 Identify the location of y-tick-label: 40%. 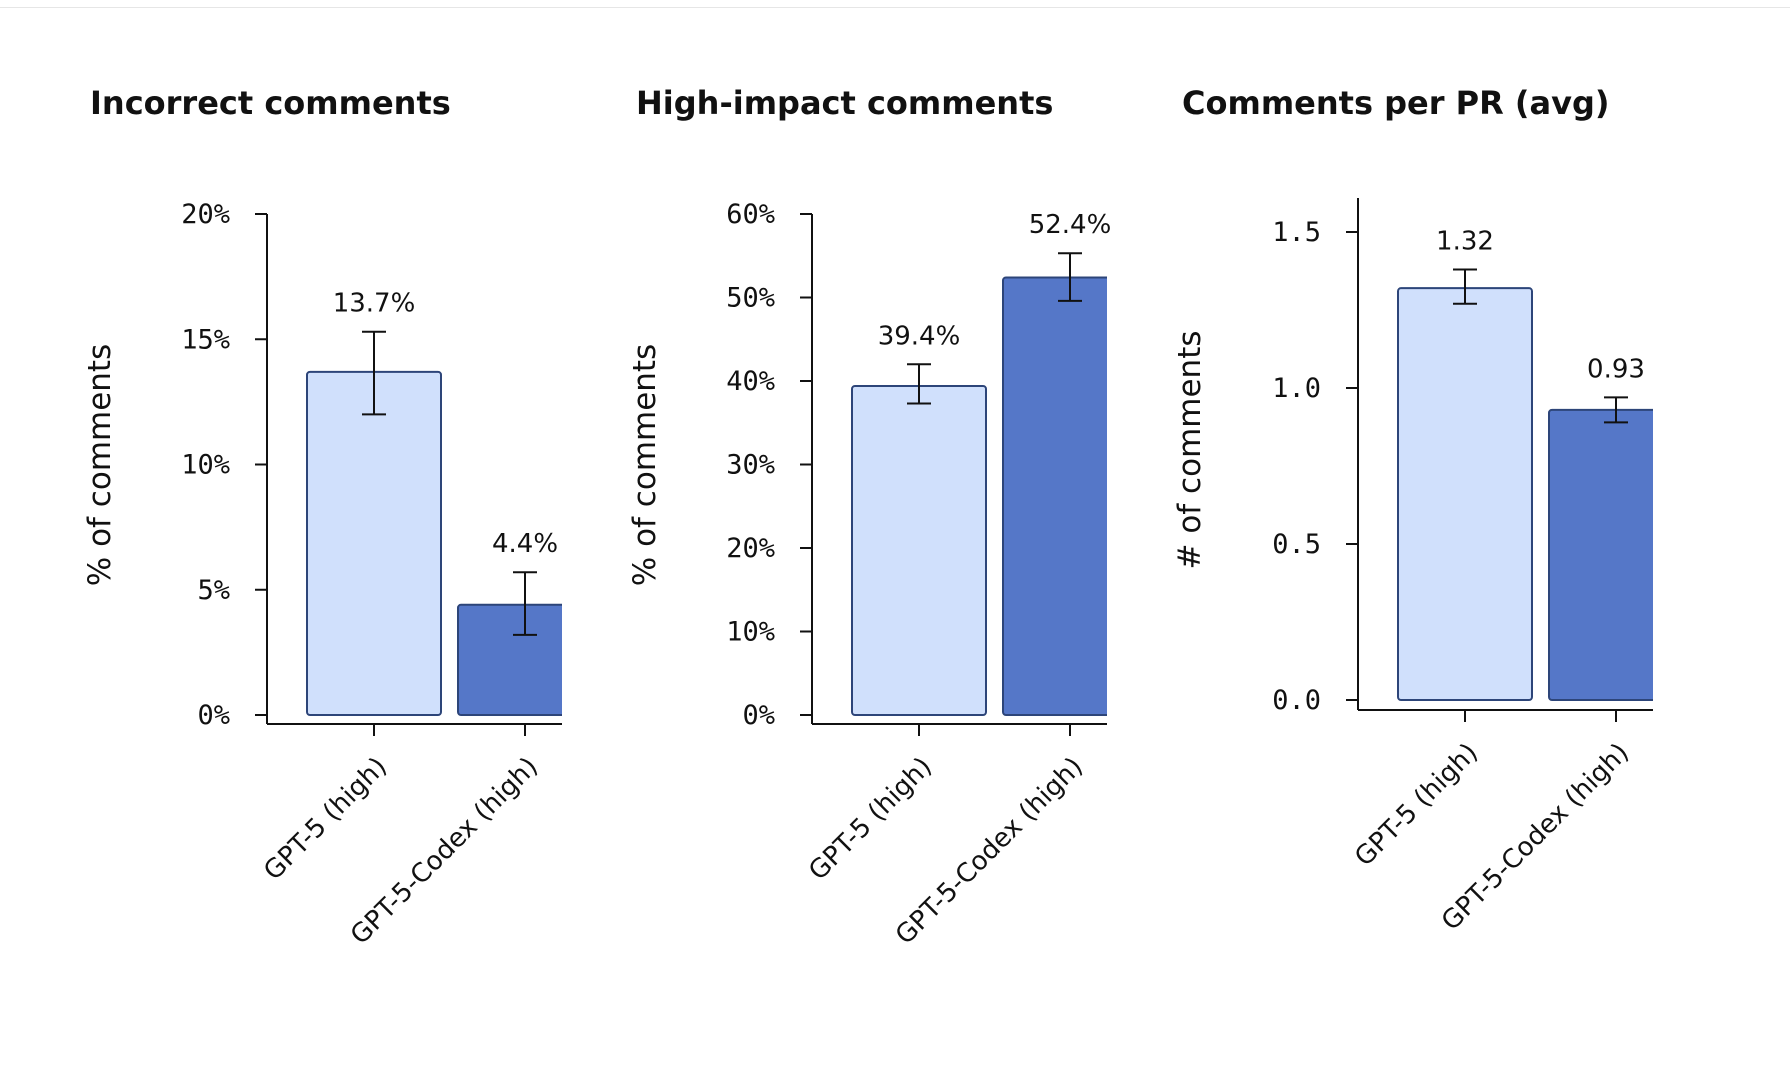
(750, 381).